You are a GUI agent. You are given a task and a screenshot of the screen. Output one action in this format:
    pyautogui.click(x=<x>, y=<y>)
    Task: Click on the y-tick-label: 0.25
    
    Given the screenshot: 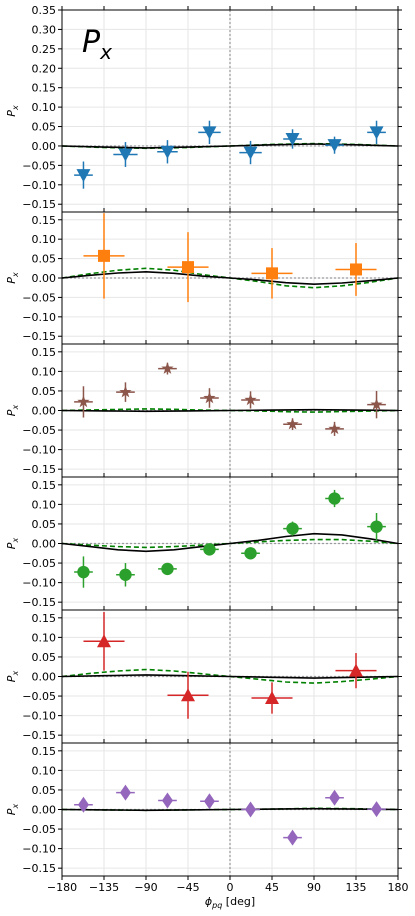 What is the action you would take?
    pyautogui.click(x=44, y=49)
    